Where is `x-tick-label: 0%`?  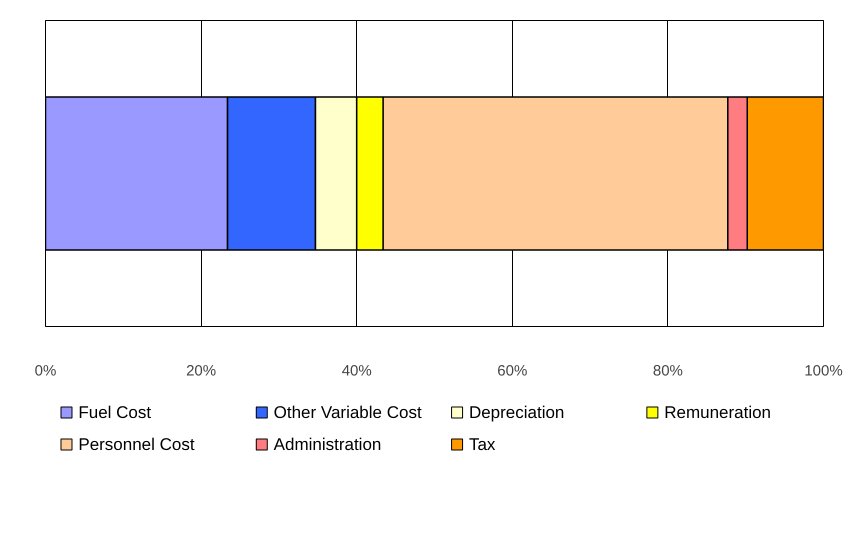 x-tick-label: 0% is located at coordinates (45, 371).